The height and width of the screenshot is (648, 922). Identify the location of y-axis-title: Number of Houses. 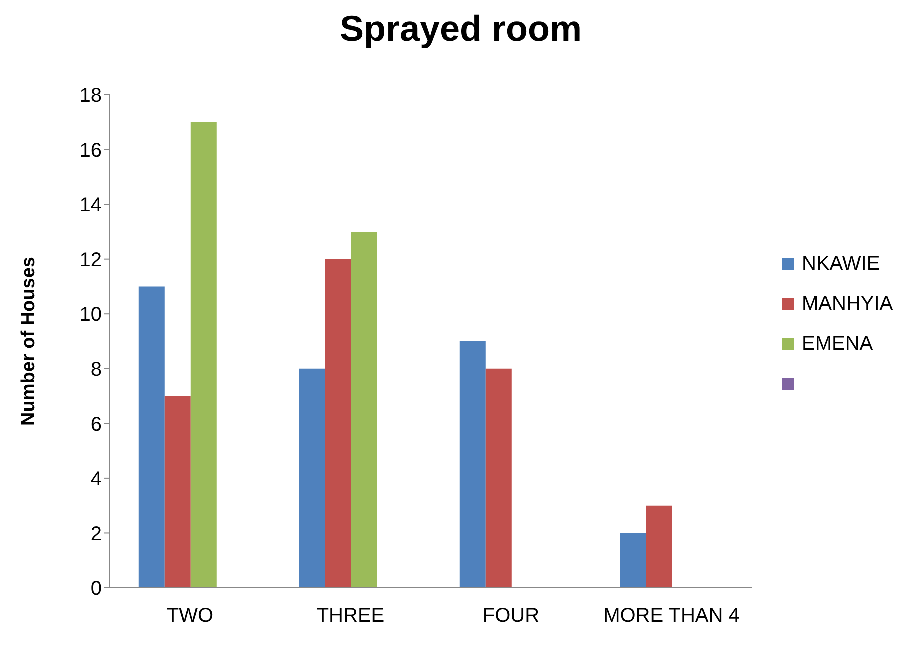
(29, 341).